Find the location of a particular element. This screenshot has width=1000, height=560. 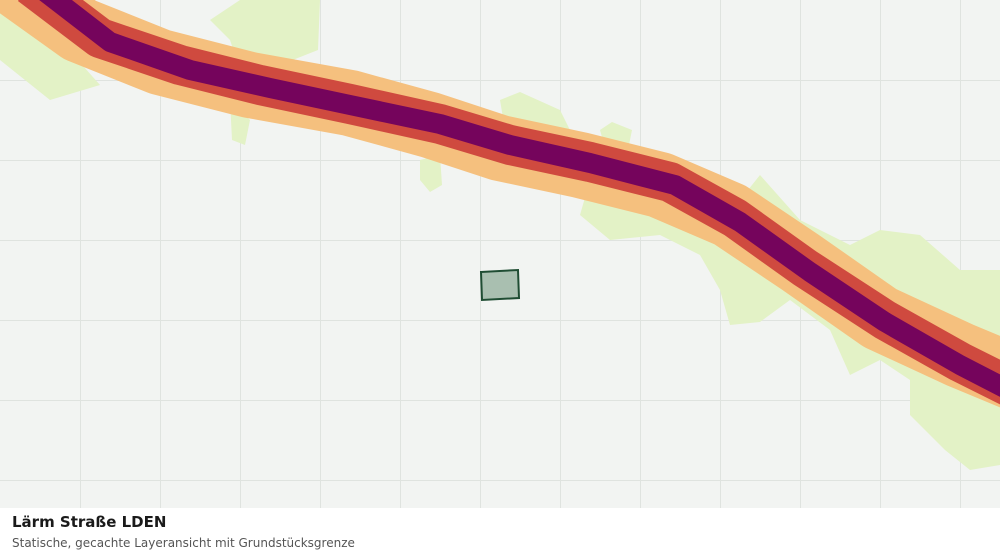

layer-title: Lärm Straße LDEN is located at coordinates (89, 522).